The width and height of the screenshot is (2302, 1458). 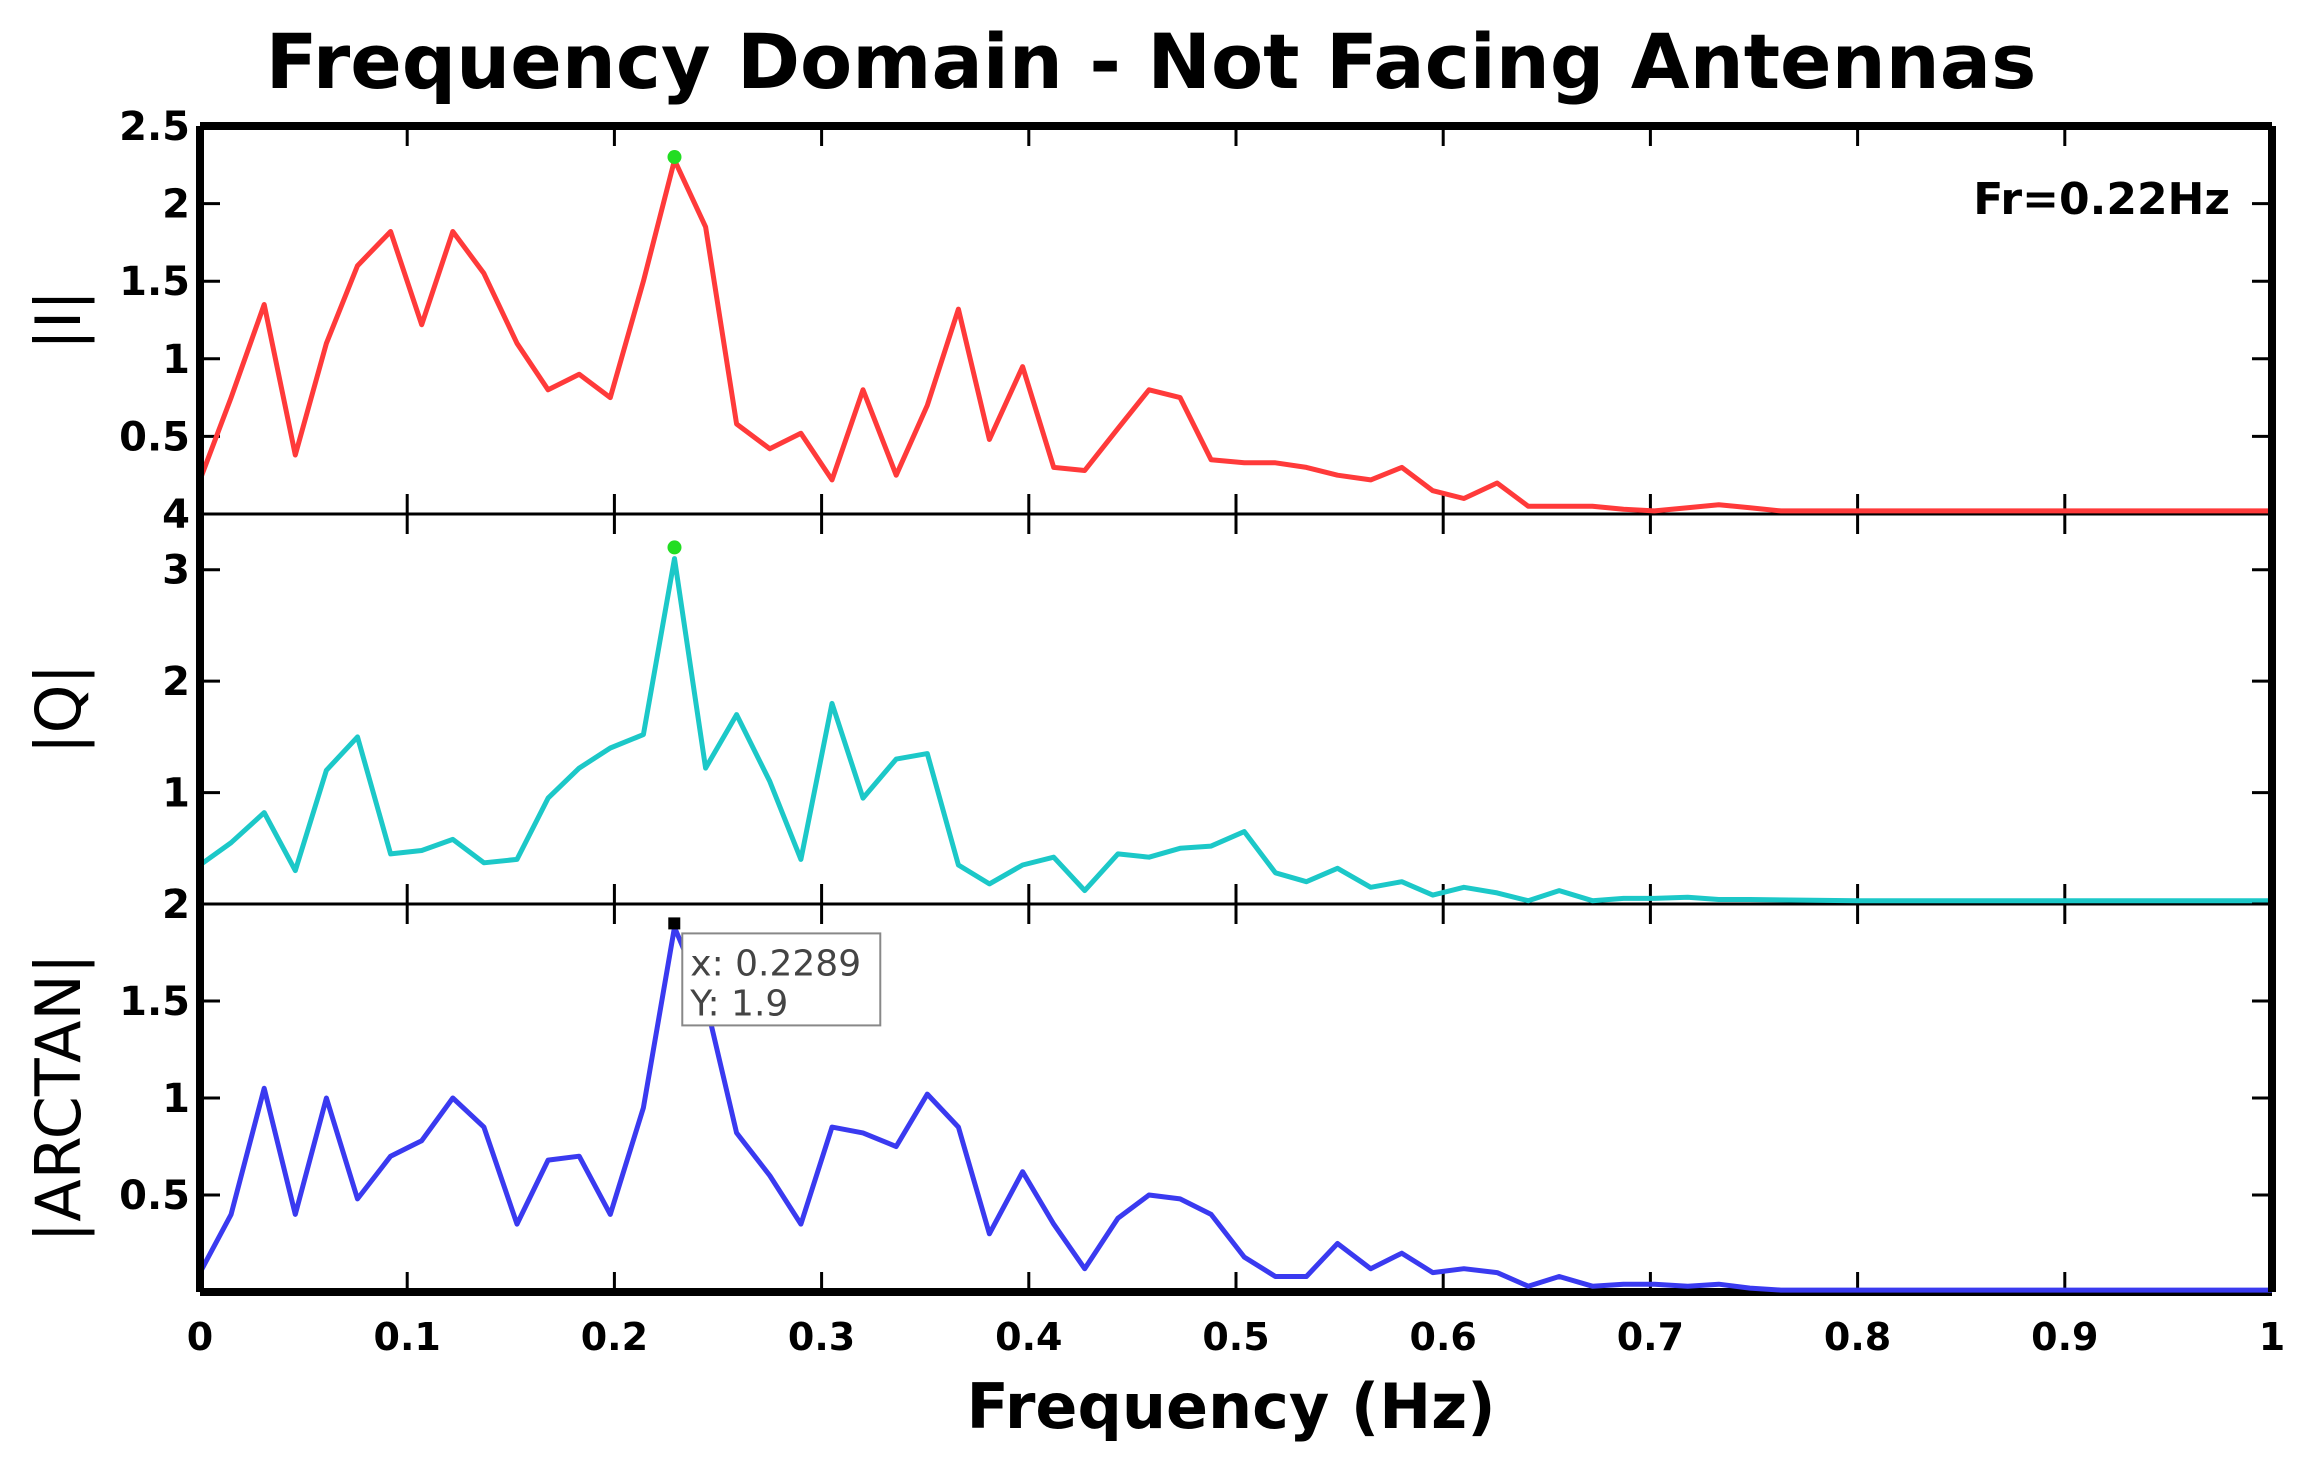 What do you see at coordinates (2064, 1337) in the screenshot?
I see `x-tick-label: 0.9` at bounding box center [2064, 1337].